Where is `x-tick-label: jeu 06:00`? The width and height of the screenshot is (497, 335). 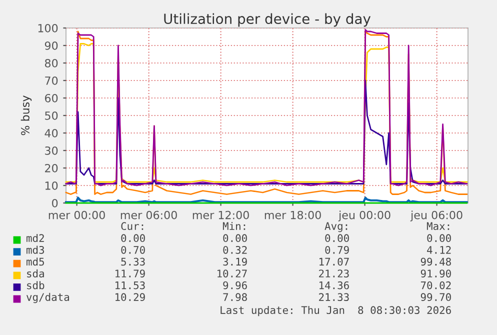 x-tick-label: jeu 06:00 is located at coordinates (436, 216).